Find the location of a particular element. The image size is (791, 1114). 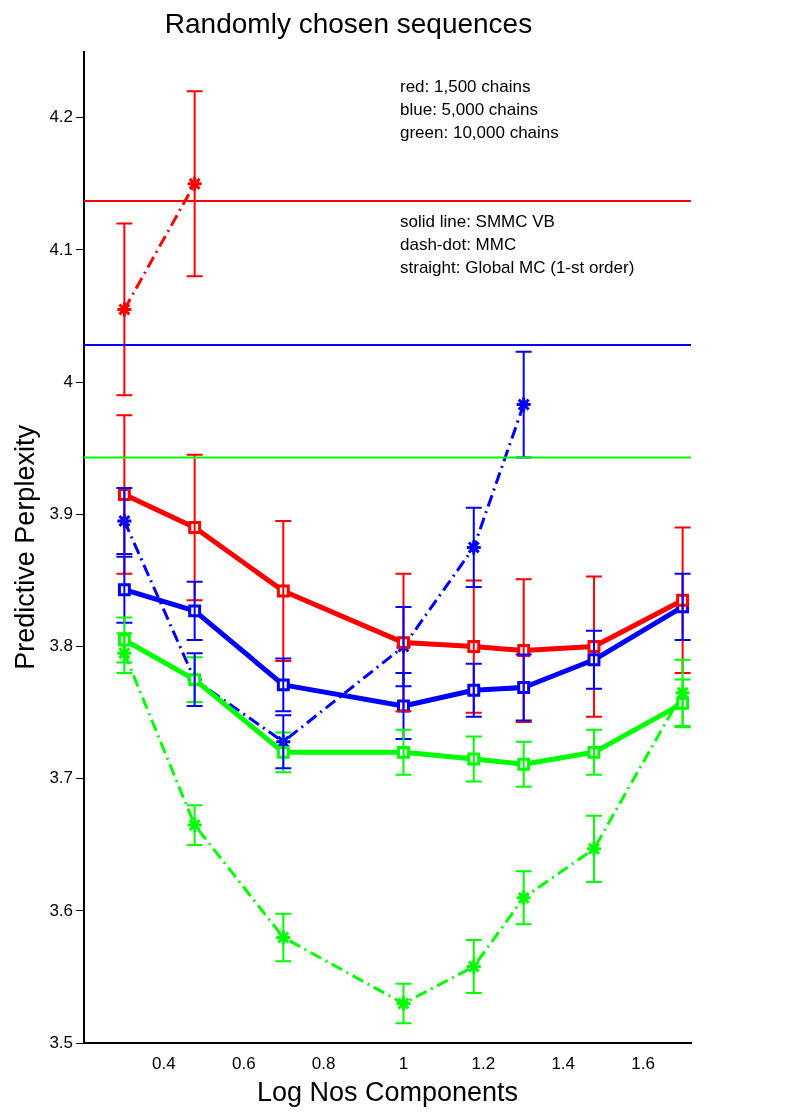

x-tick-label: 1 is located at coordinates (403, 1064).